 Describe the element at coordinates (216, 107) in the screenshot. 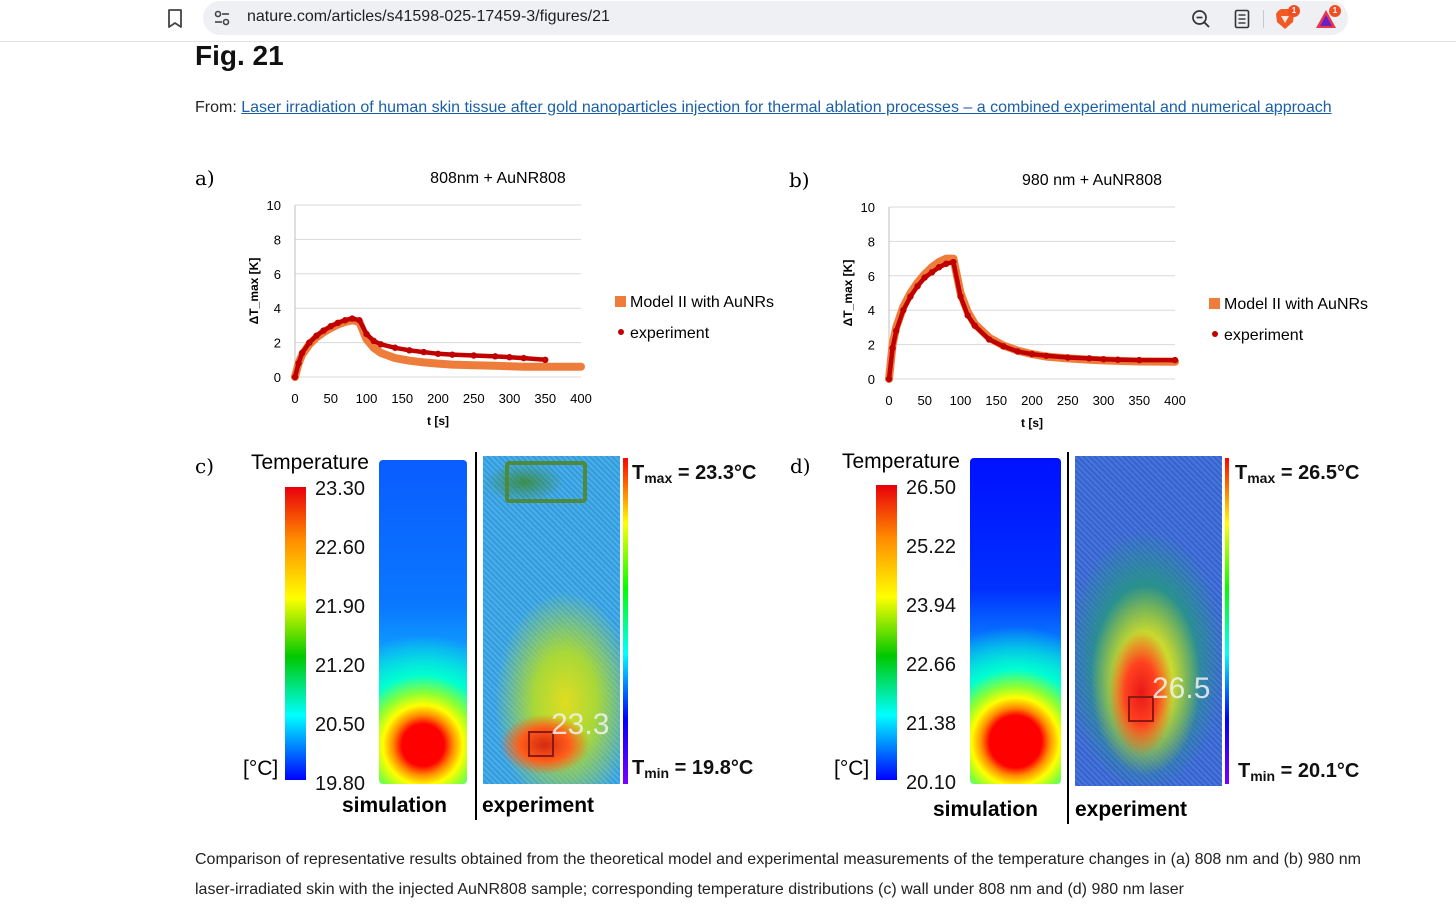

I see `from-prefix: From:` at that location.